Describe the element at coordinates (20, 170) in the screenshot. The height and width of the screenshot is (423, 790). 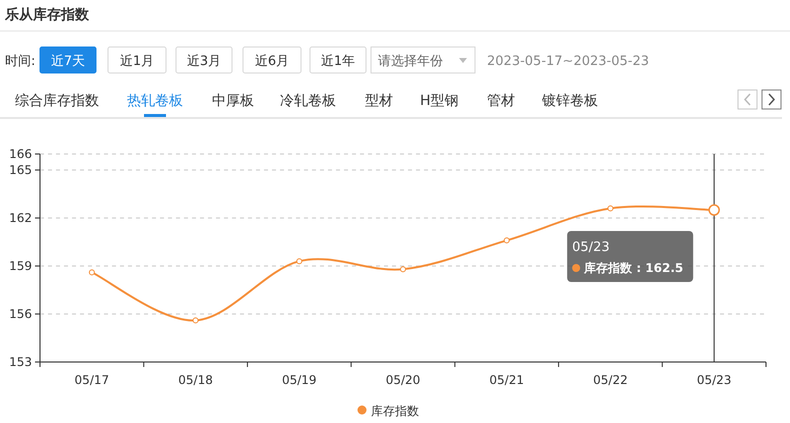
I see `y-tick-label: 165` at that location.